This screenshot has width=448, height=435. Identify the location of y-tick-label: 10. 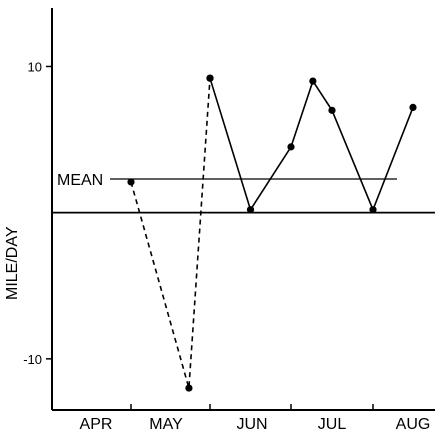
(35, 66).